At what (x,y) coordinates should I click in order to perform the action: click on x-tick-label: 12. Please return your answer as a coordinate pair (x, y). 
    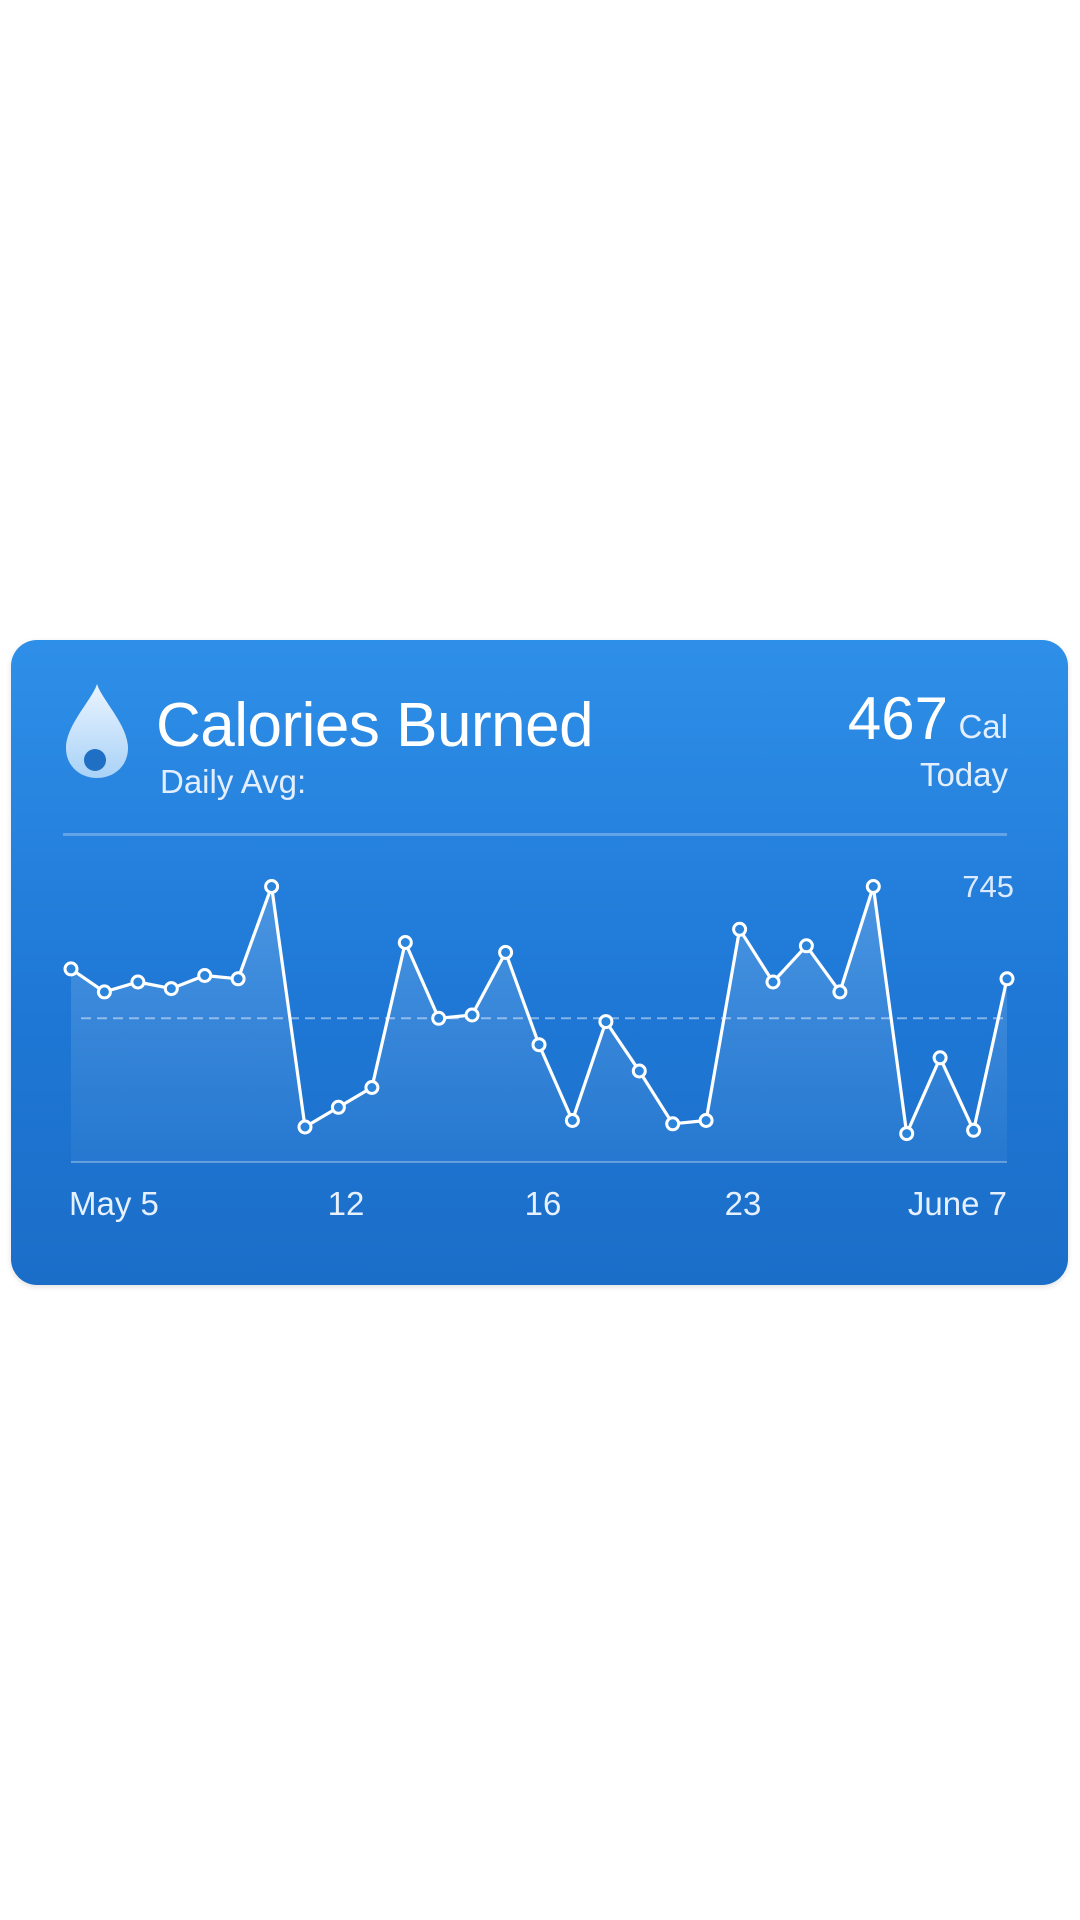
    Looking at the image, I should click on (346, 1203).